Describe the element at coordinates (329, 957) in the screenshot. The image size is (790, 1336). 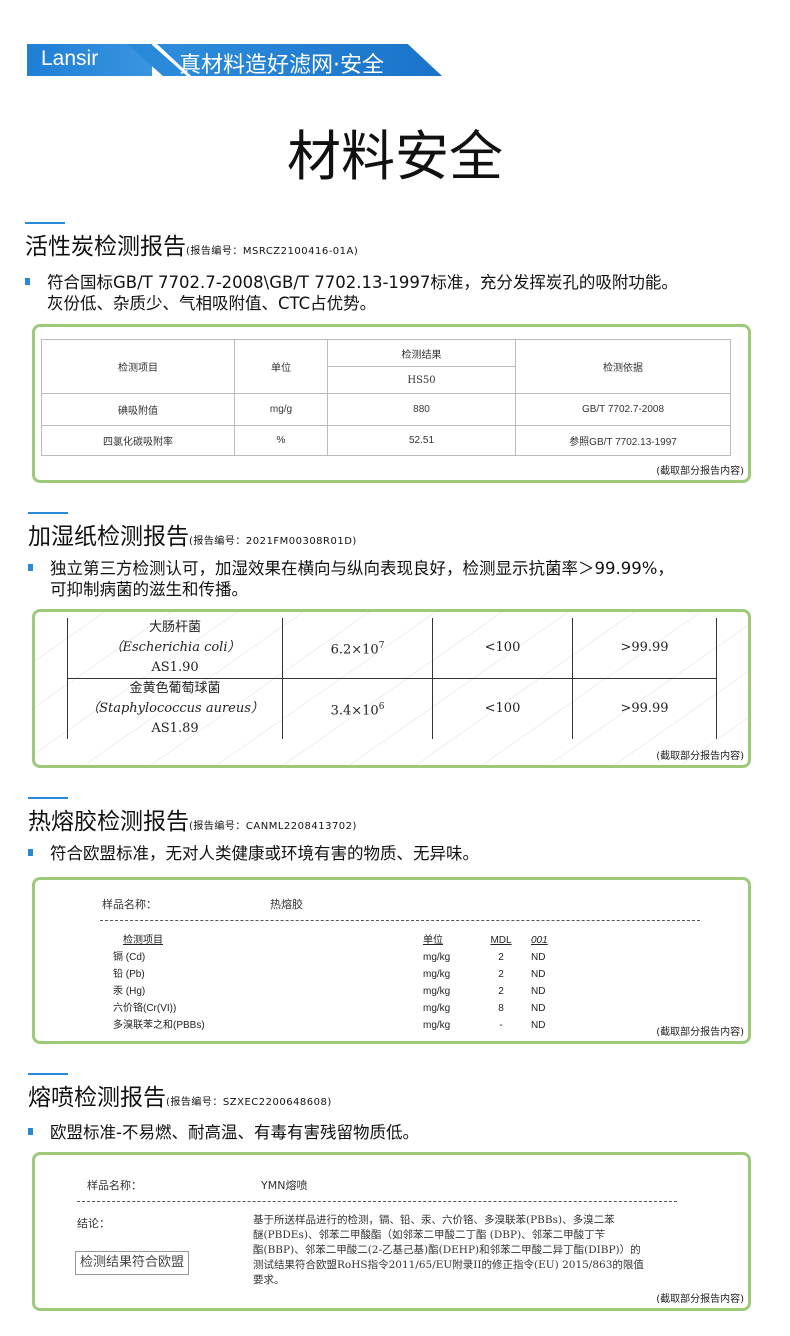
I see `table-row: 镉 (Cd) mg/kg 2 ND` at that location.